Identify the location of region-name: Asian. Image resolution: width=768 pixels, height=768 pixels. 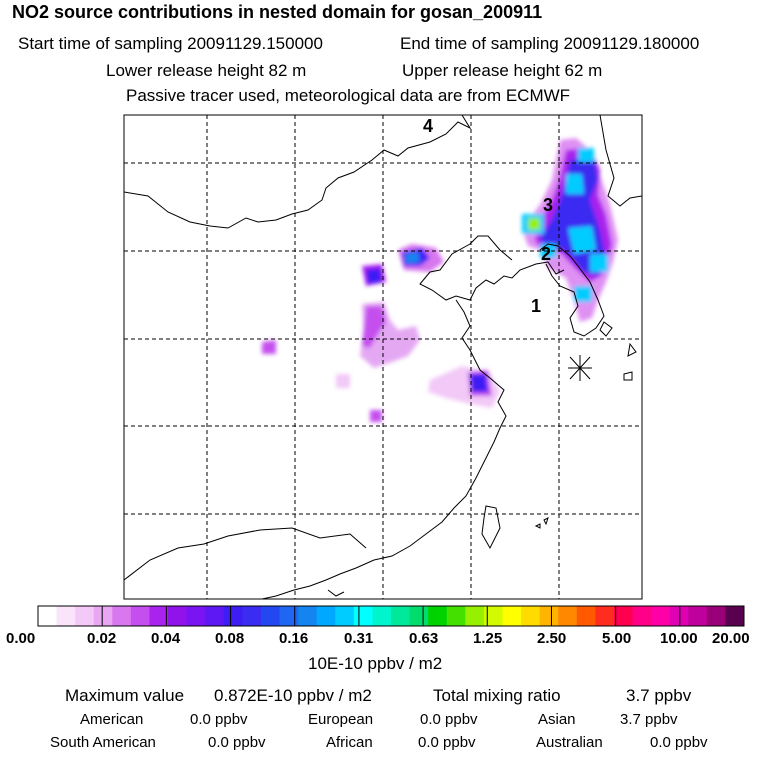
(557, 719).